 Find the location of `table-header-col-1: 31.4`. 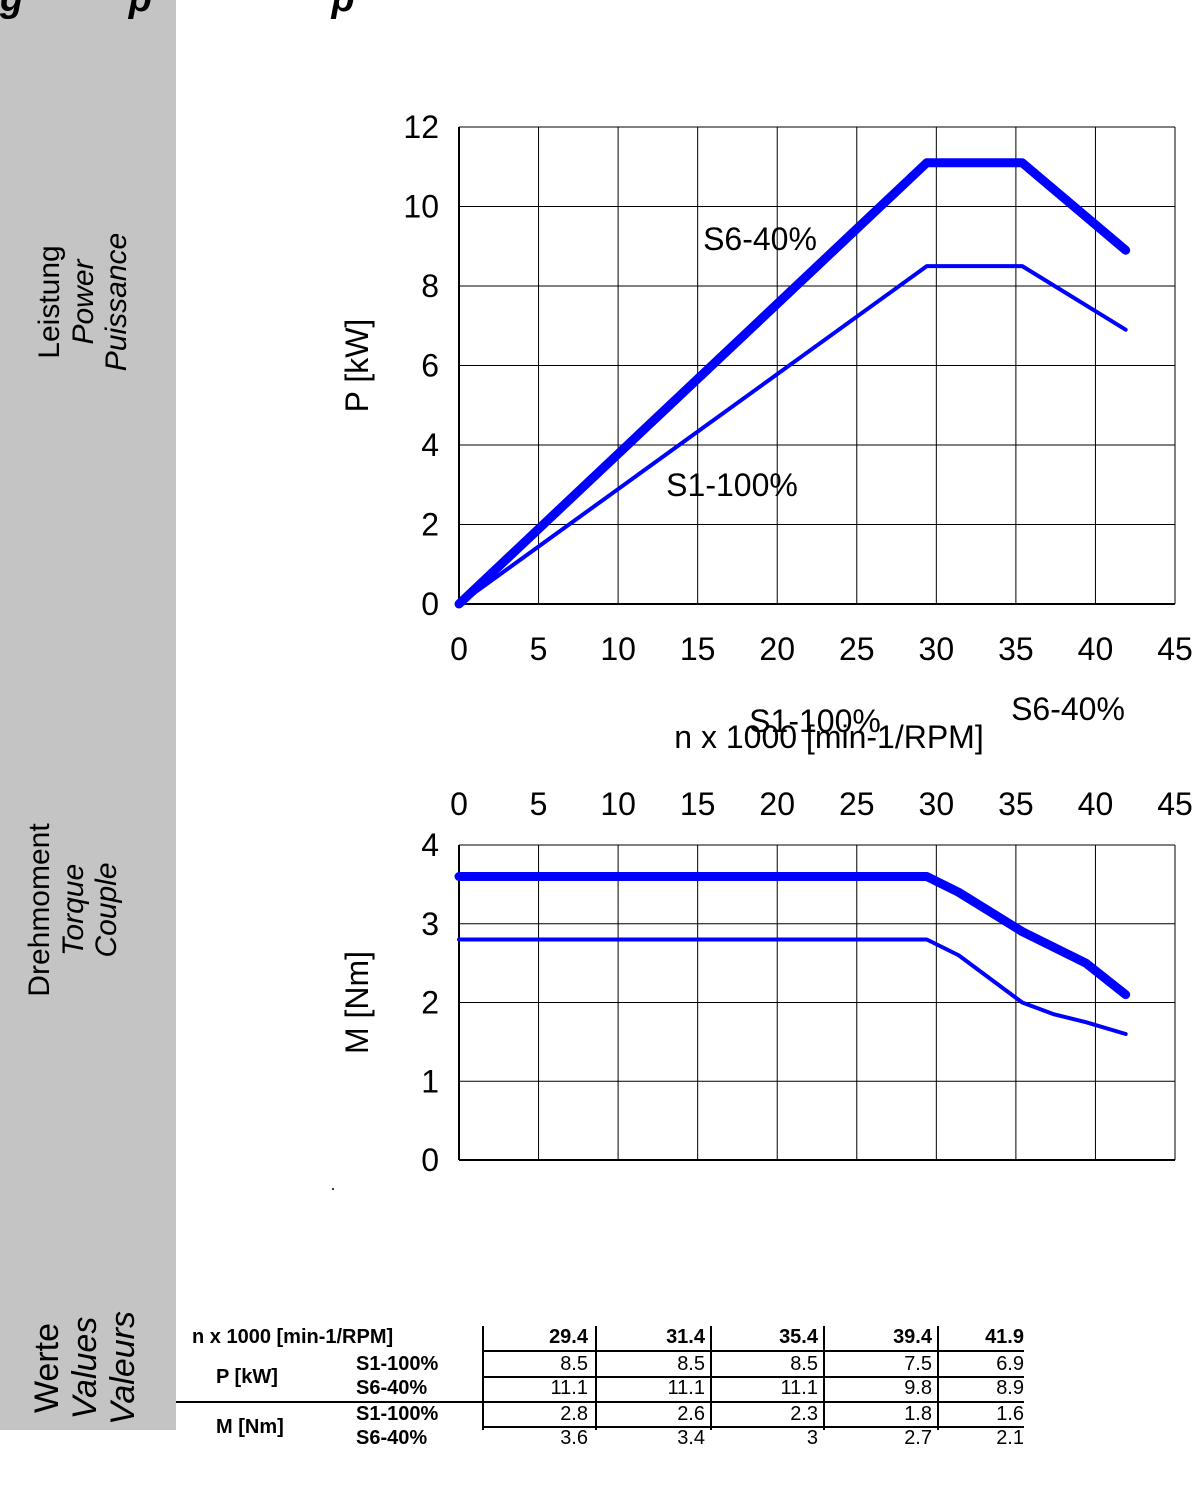

table-header-col-1: 31.4 is located at coordinates (685, 1337).